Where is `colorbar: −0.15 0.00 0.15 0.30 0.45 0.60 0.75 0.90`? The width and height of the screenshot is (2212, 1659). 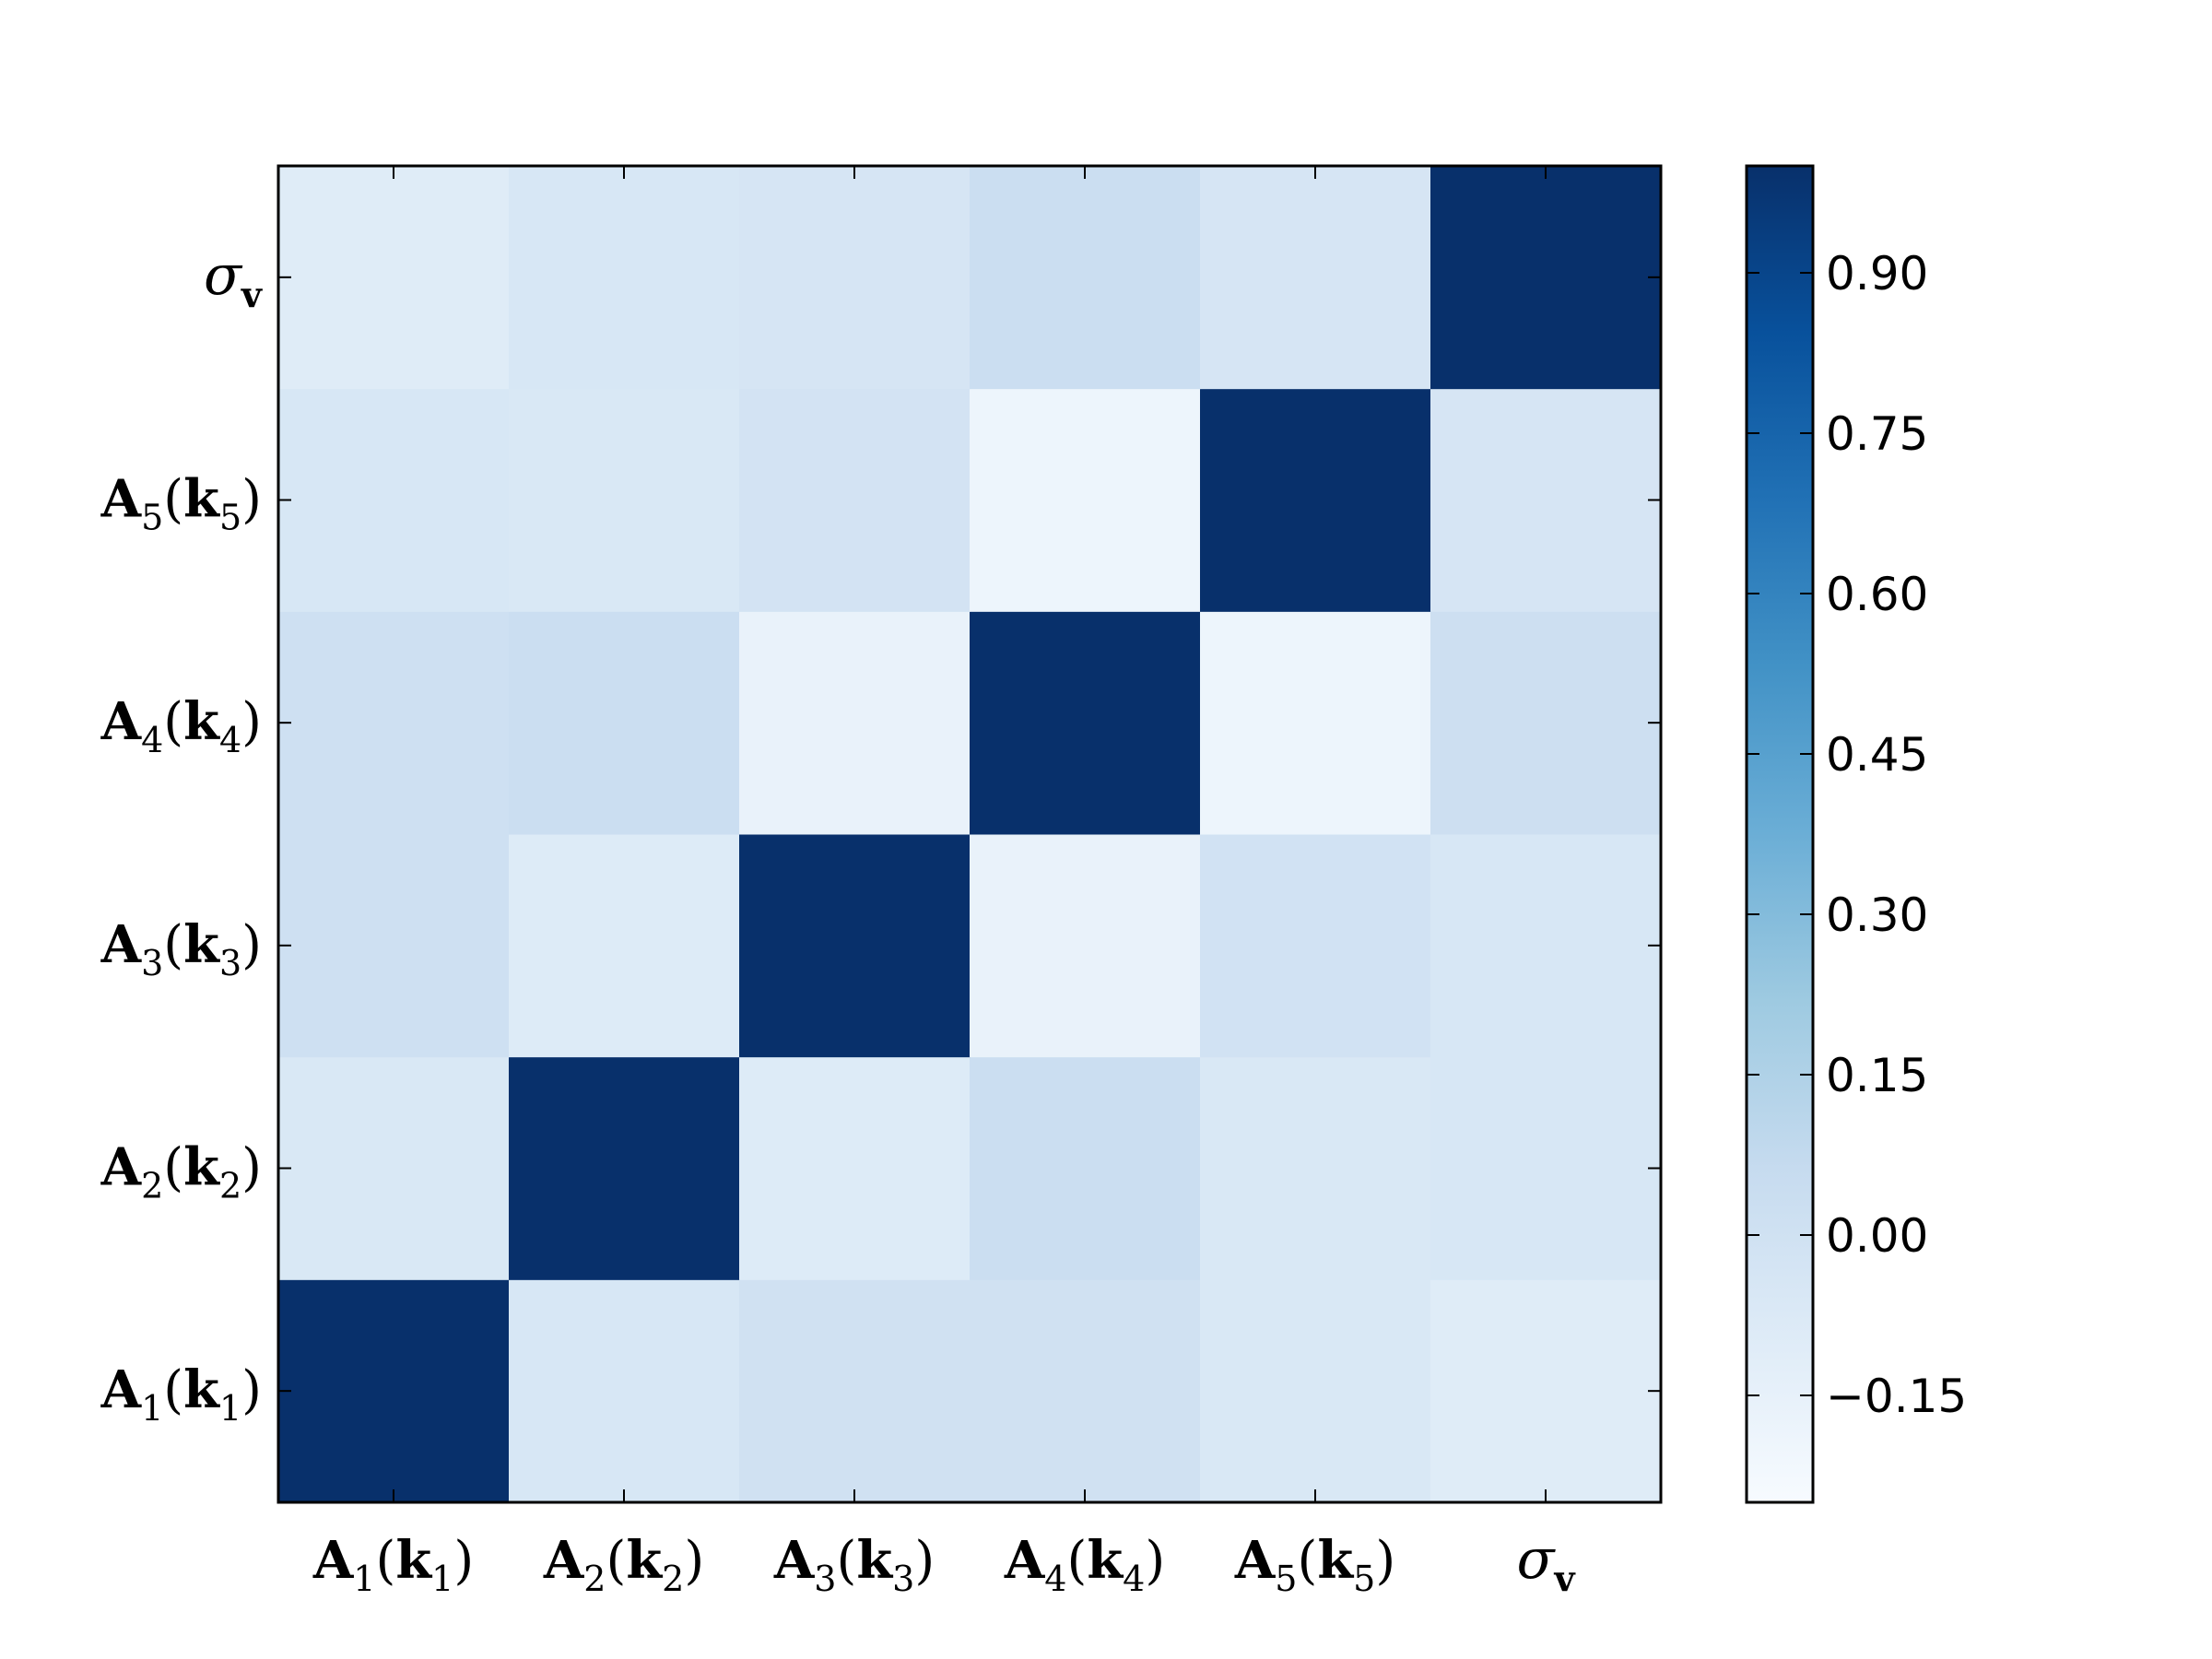
colorbar: −0.15 0.00 0.15 0.30 0.45 0.60 0.75 0.90 is located at coordinates (1856, 834).